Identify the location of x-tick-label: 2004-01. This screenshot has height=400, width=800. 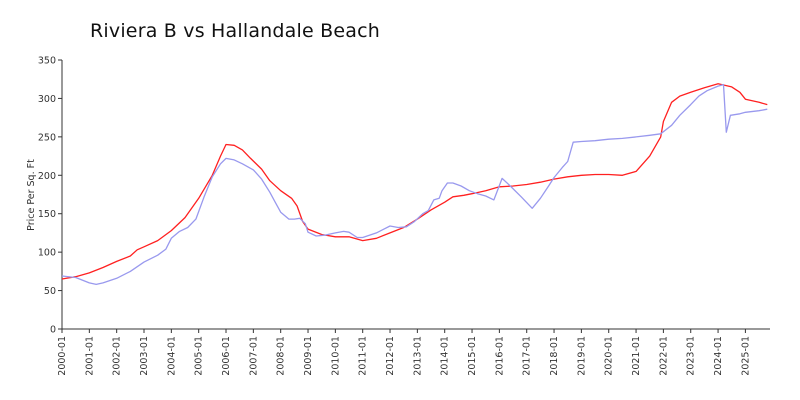
(171, 356).